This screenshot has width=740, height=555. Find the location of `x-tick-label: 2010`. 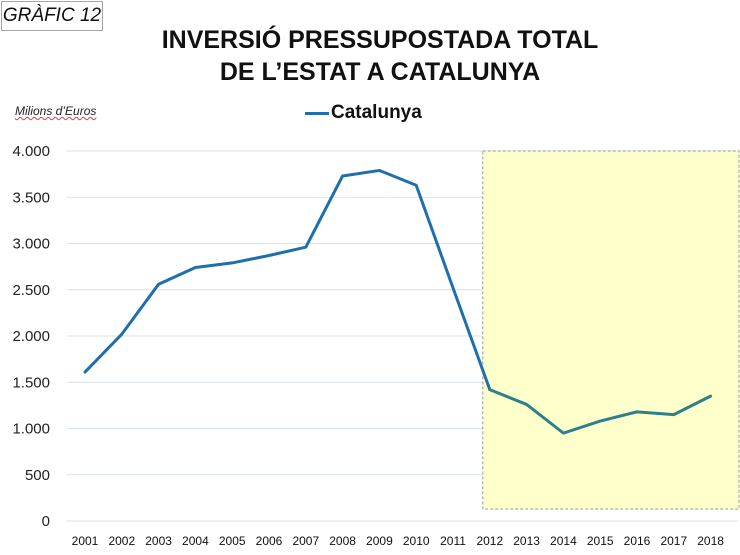

x-tick-label: 2010 is located at coordinates (416, 541).